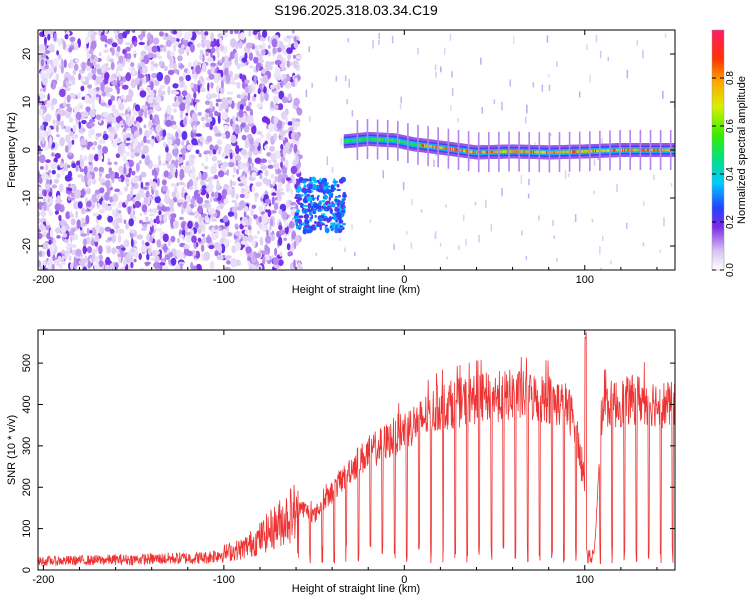 Image resolution: width=750 pixels, height=600 pixels. What do you see at coordinates (578, 151) in the screenshot?
I see `signal-core` at bounding box center [578, 151].